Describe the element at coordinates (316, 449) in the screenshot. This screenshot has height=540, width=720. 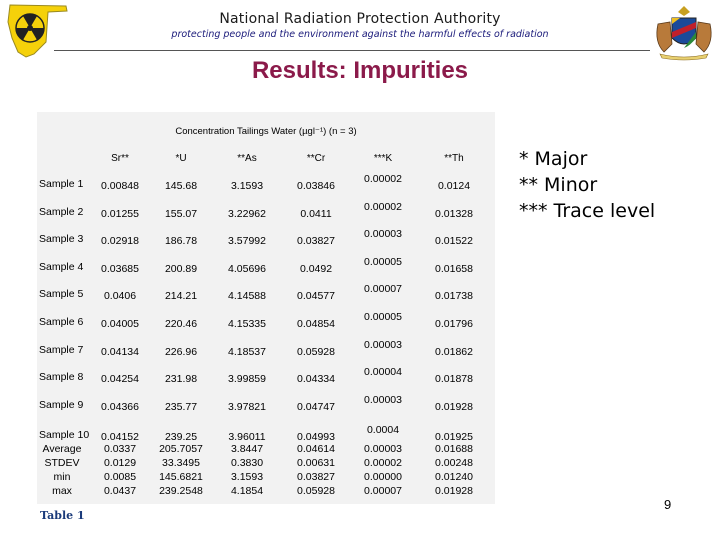
I see `stat-cell: 0.04614` at that location.